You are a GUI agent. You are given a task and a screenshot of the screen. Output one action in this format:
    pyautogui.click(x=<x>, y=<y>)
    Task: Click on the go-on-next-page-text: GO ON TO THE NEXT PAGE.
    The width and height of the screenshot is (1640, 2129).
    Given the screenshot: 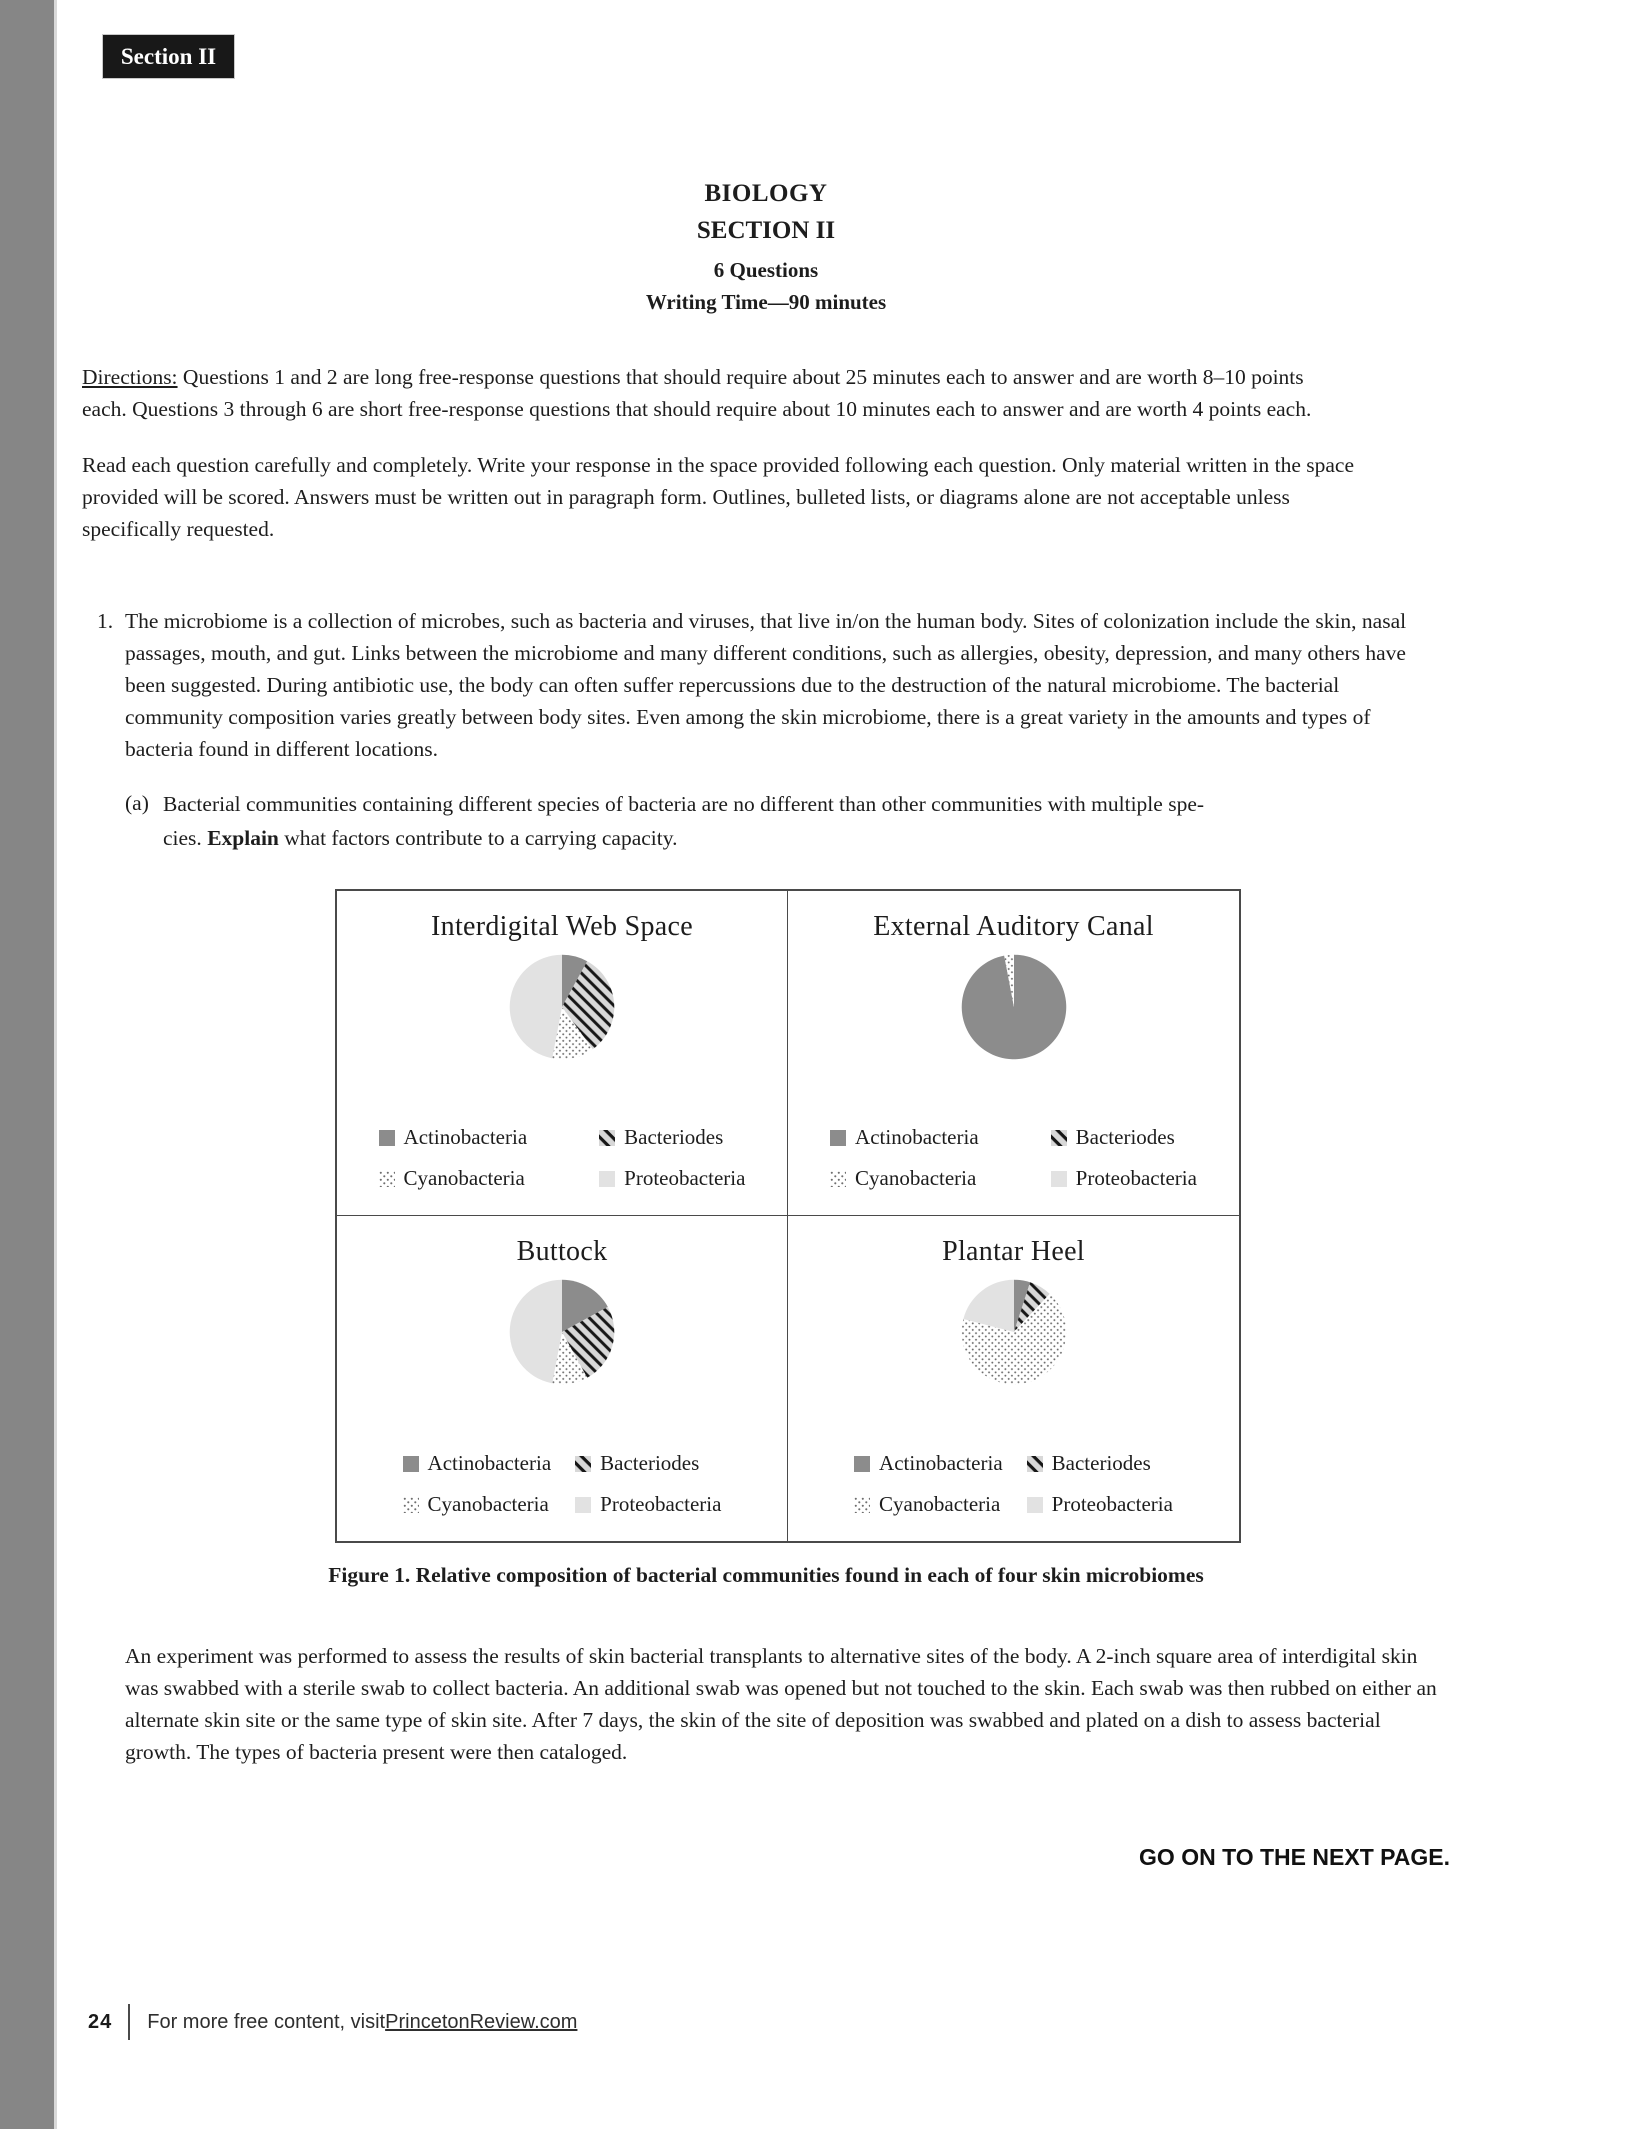 What is the action you would take?
    pyautogui.click(x=1294, y=1857)
    